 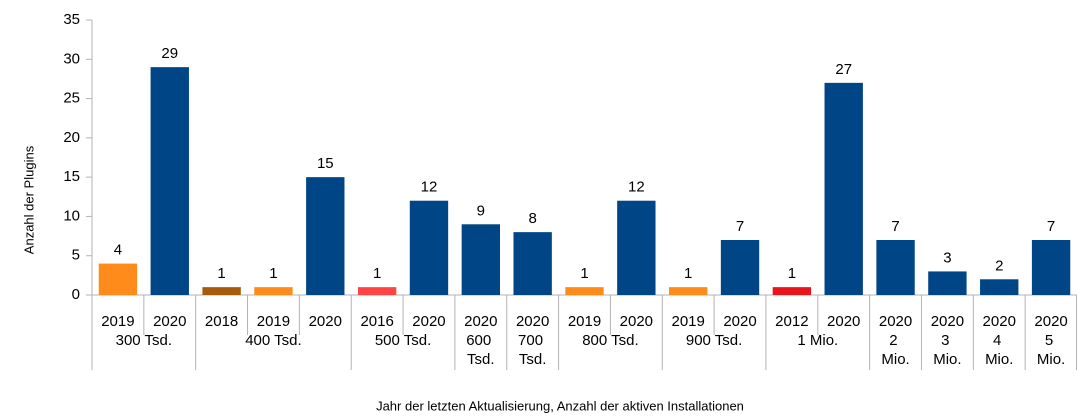 What do you see at coordinates (947, 350) in the screenshot?
I see `group-label: 3 Mio.` at bounding box center [947, 350].